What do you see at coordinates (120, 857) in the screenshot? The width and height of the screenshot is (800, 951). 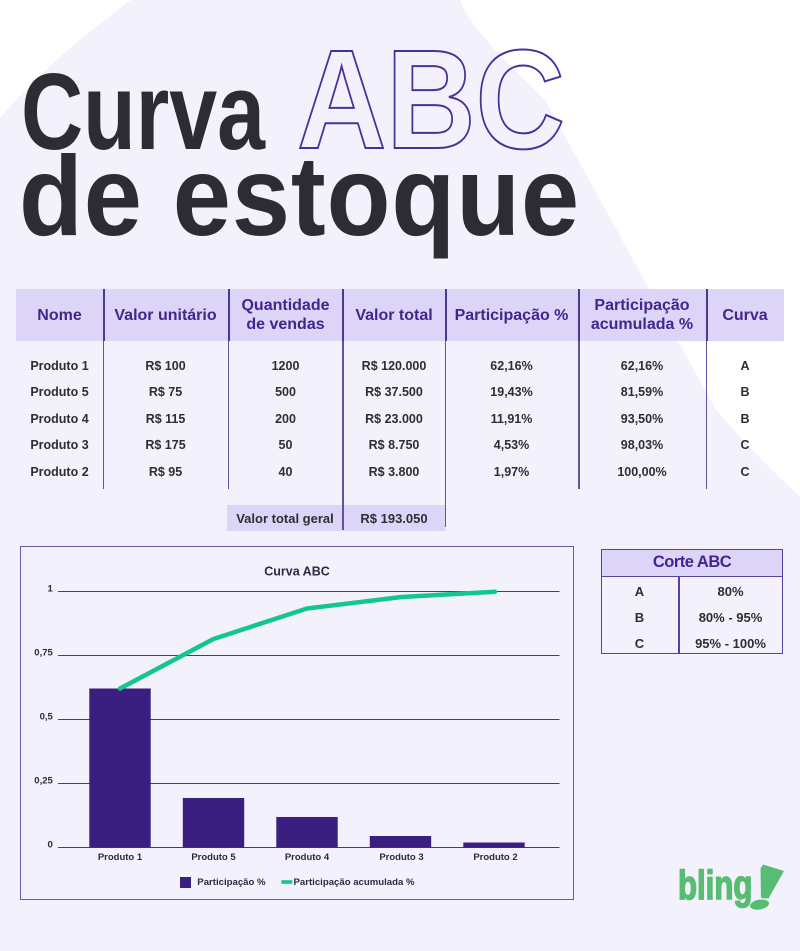 I see `svg-text: Produto 1` at bounding box center [120, 857].